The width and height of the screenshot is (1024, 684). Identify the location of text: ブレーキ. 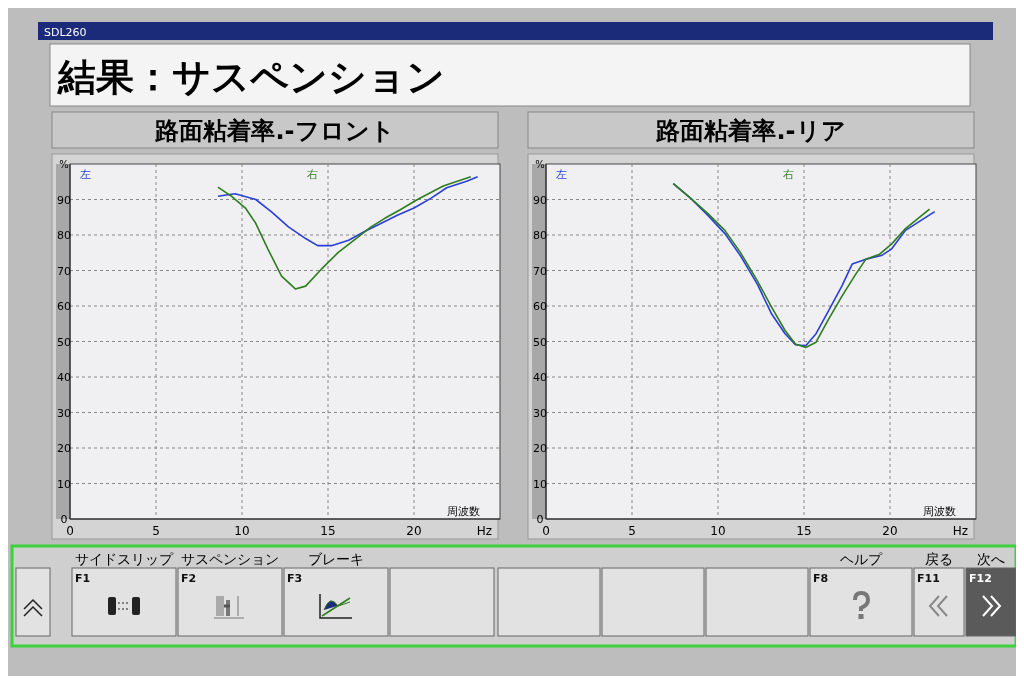
(336, 559).